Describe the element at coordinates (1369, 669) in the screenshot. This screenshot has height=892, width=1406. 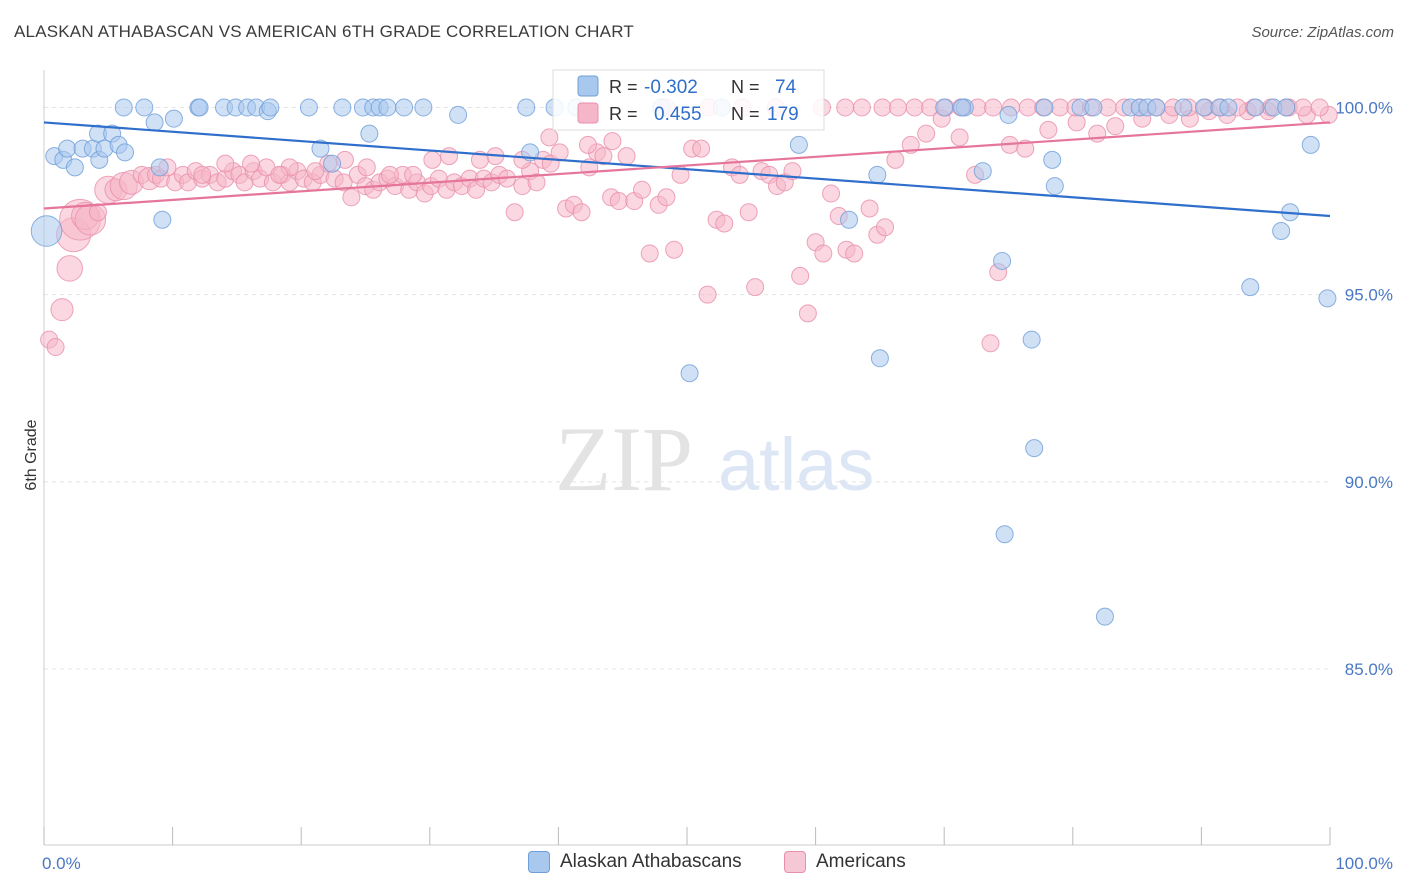
I see `y-tick-label: 85.0%` at that location.